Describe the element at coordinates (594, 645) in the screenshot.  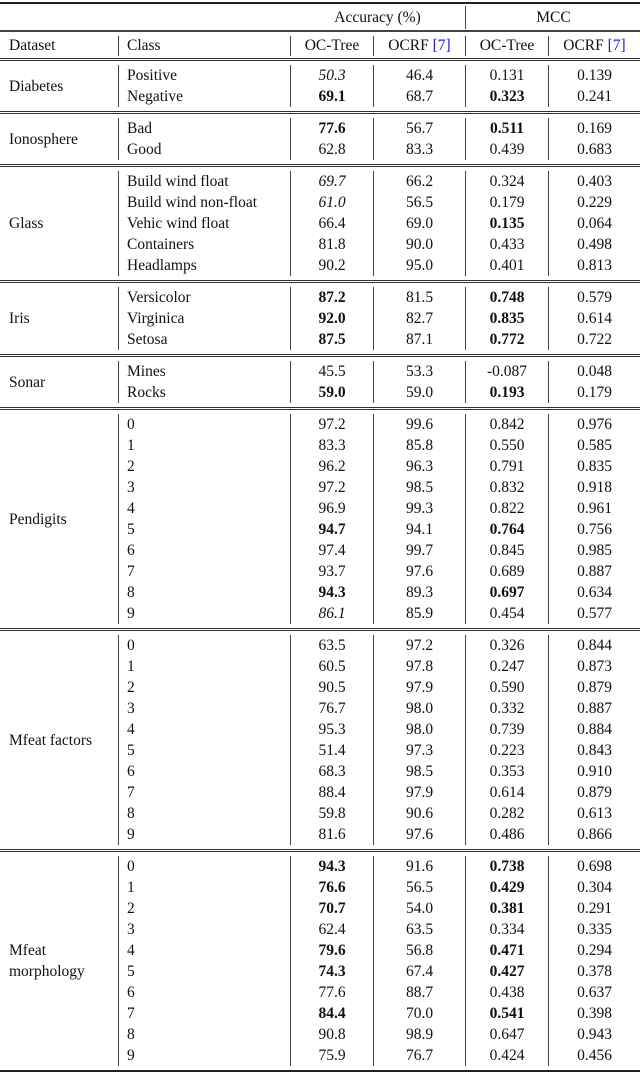
I see `mcc-ocrf-cell: 0.844` at that location.